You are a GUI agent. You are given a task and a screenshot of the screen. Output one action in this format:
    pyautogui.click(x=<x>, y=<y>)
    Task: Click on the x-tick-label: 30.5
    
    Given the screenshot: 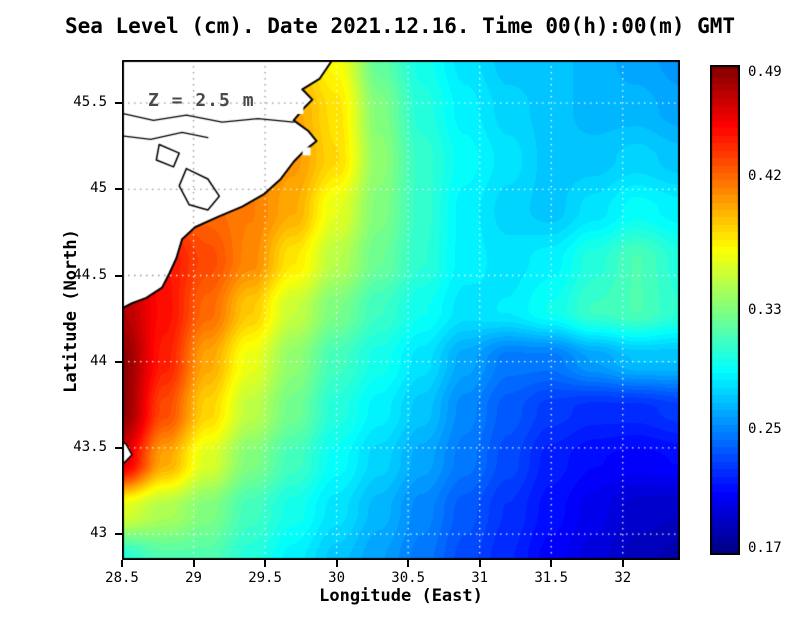 What is the action you would take?
    pyautogui.click(x=408, y=578)
    